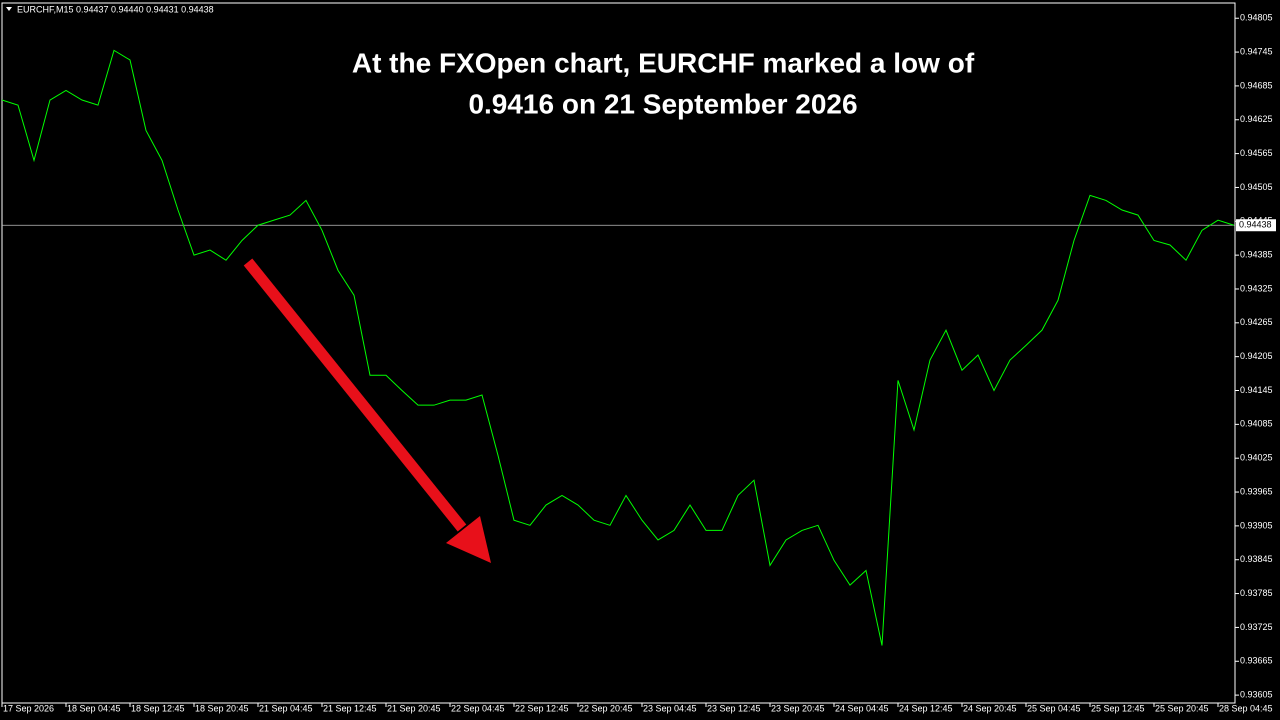  Describe the element at coordinates (350, 708) in the screenshot. I see `x-tick-label: 21 Sep 12:45` at that location.